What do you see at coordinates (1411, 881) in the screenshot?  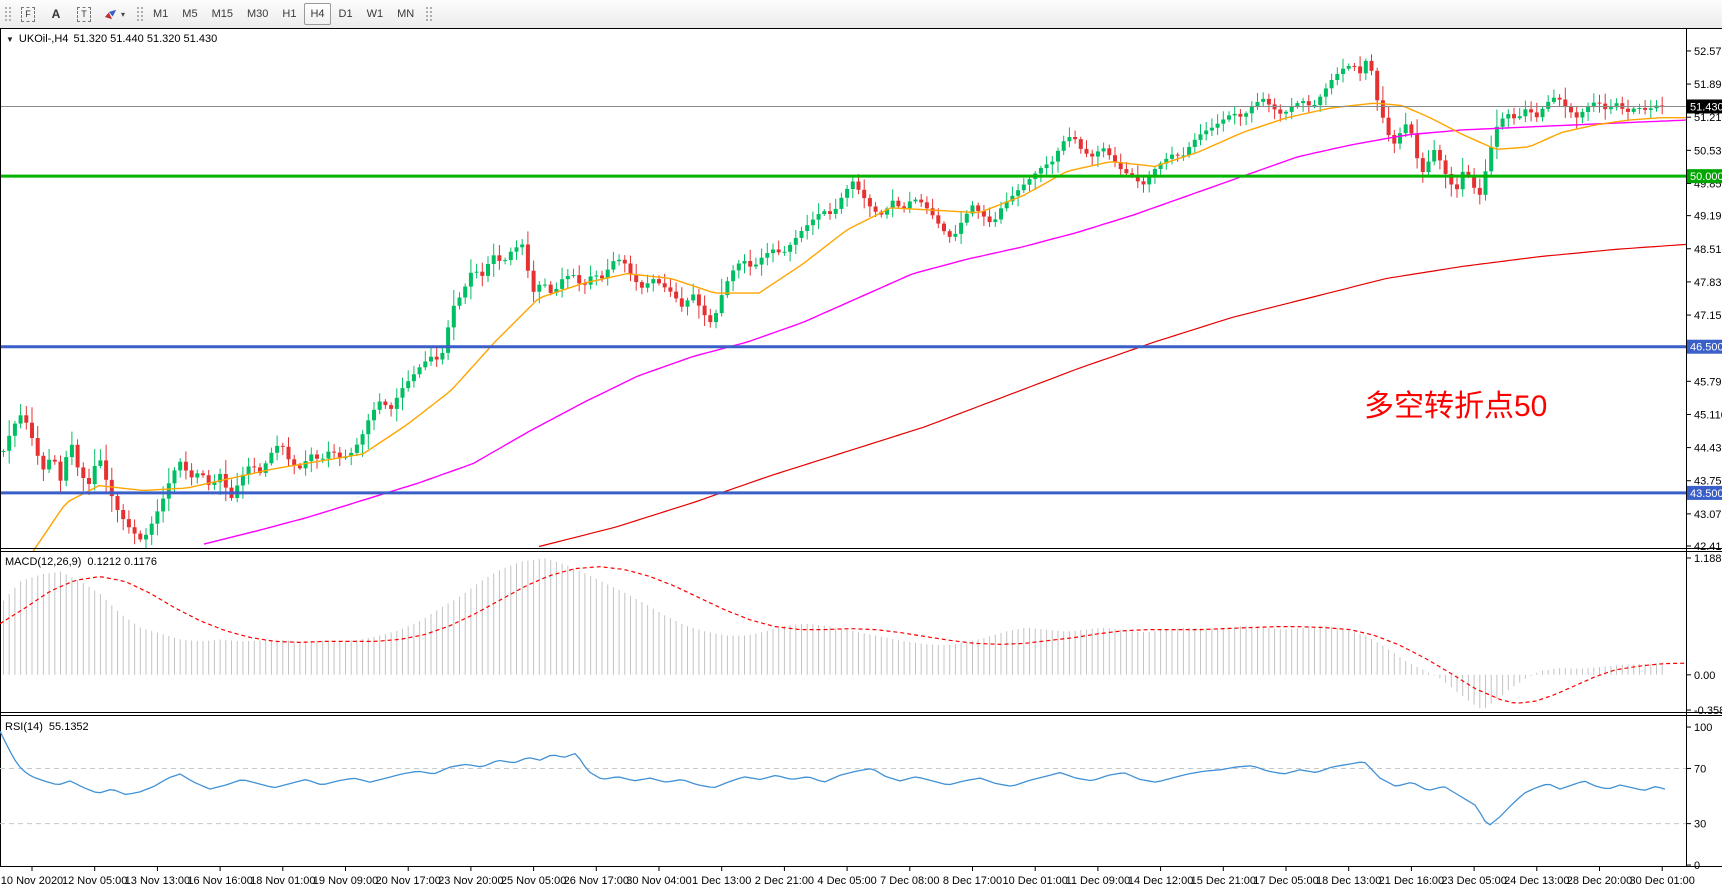 I see `time-tick-label: 21 Dec 16:00` at bounding box center [1411, 881].